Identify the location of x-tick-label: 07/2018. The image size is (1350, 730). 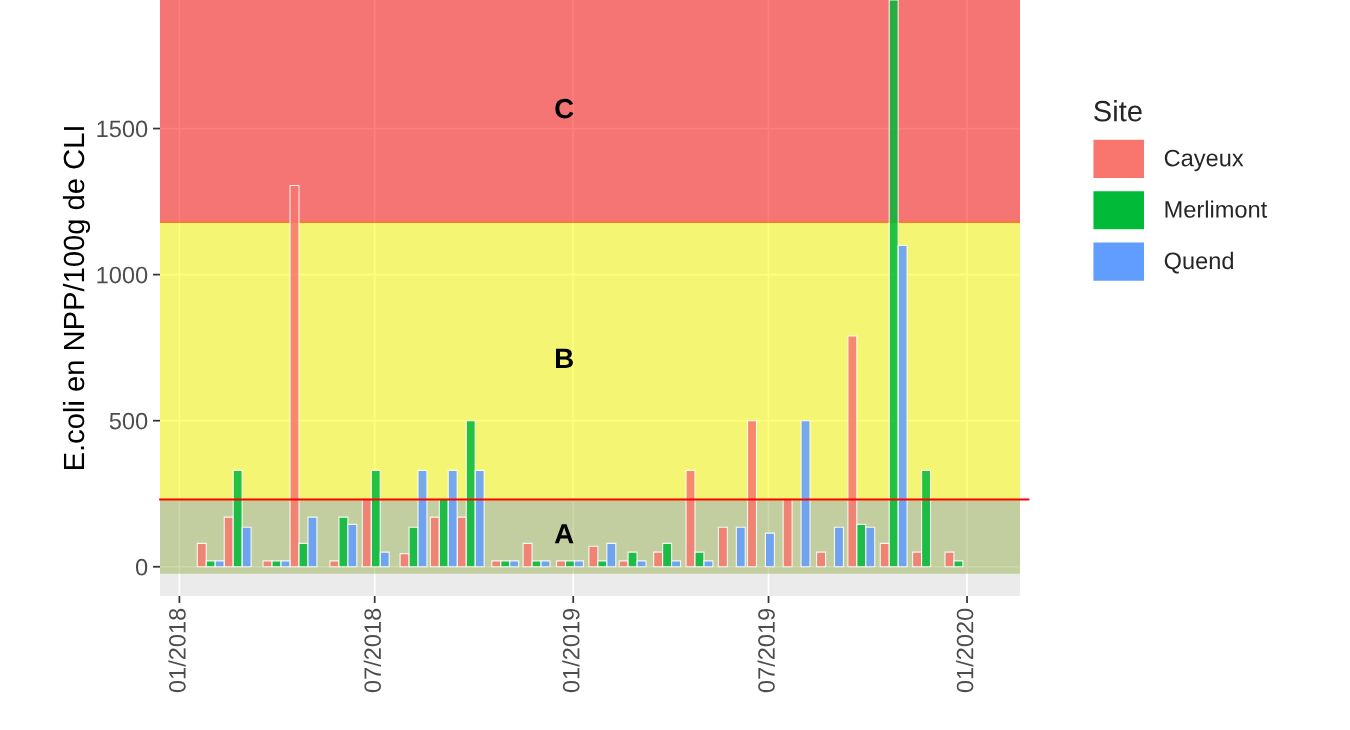
(372, 650).